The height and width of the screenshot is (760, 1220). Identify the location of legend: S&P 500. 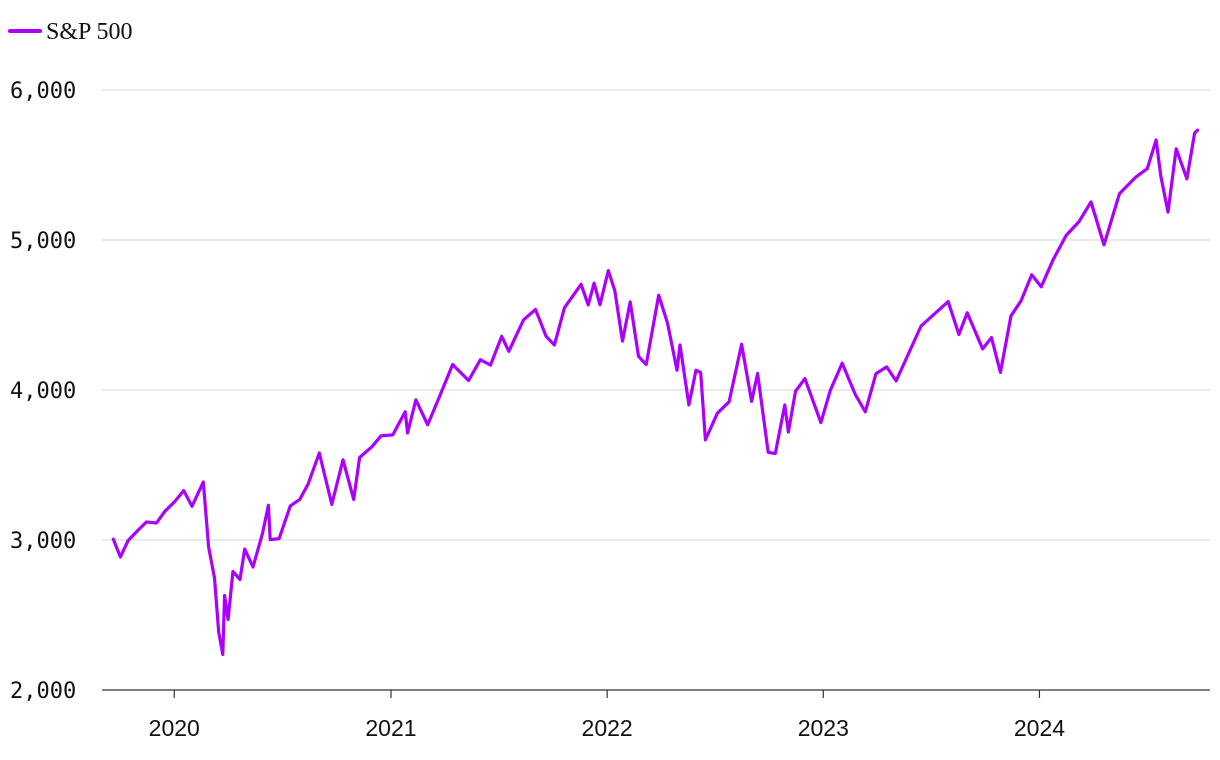
(70, 32).